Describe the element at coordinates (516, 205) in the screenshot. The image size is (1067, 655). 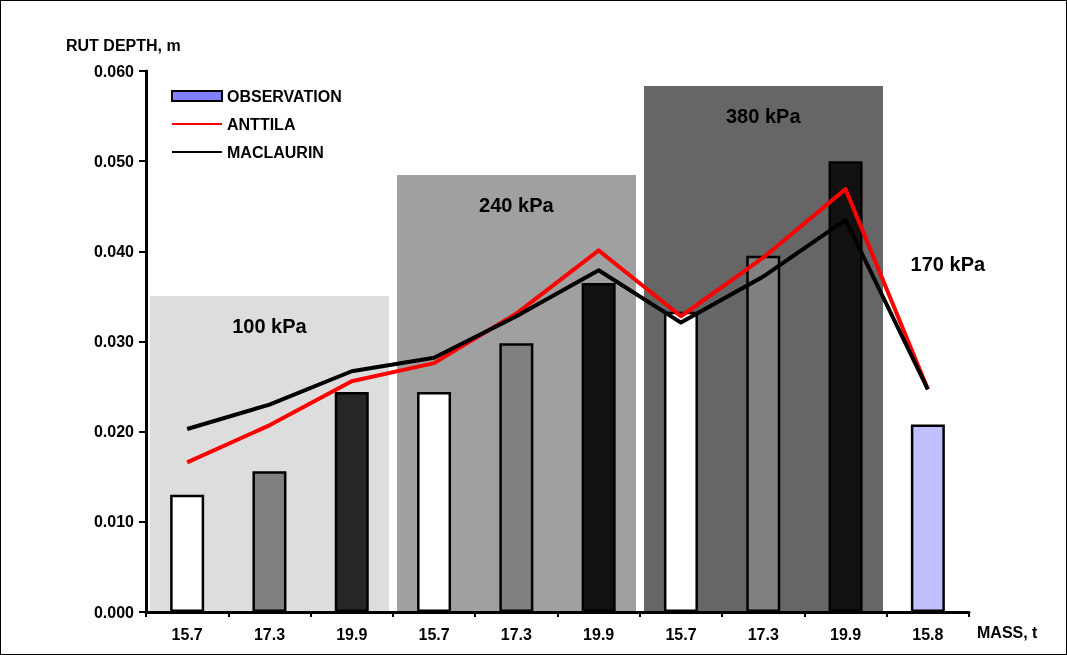
I see `annotation: 240 kPa` at that location.